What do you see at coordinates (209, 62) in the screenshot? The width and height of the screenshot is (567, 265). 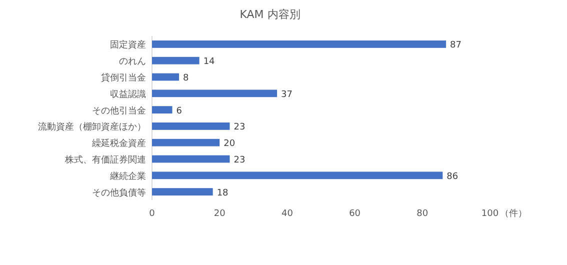 I see `data-label: 14` at bounding box center [209, 62].